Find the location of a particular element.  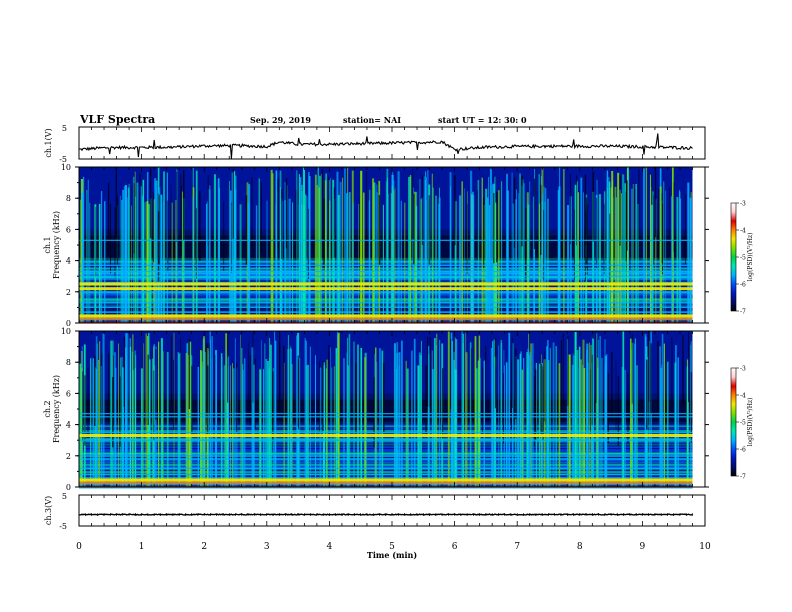

colorbar-tick-label: -6 is located at coordinates (743, 285).